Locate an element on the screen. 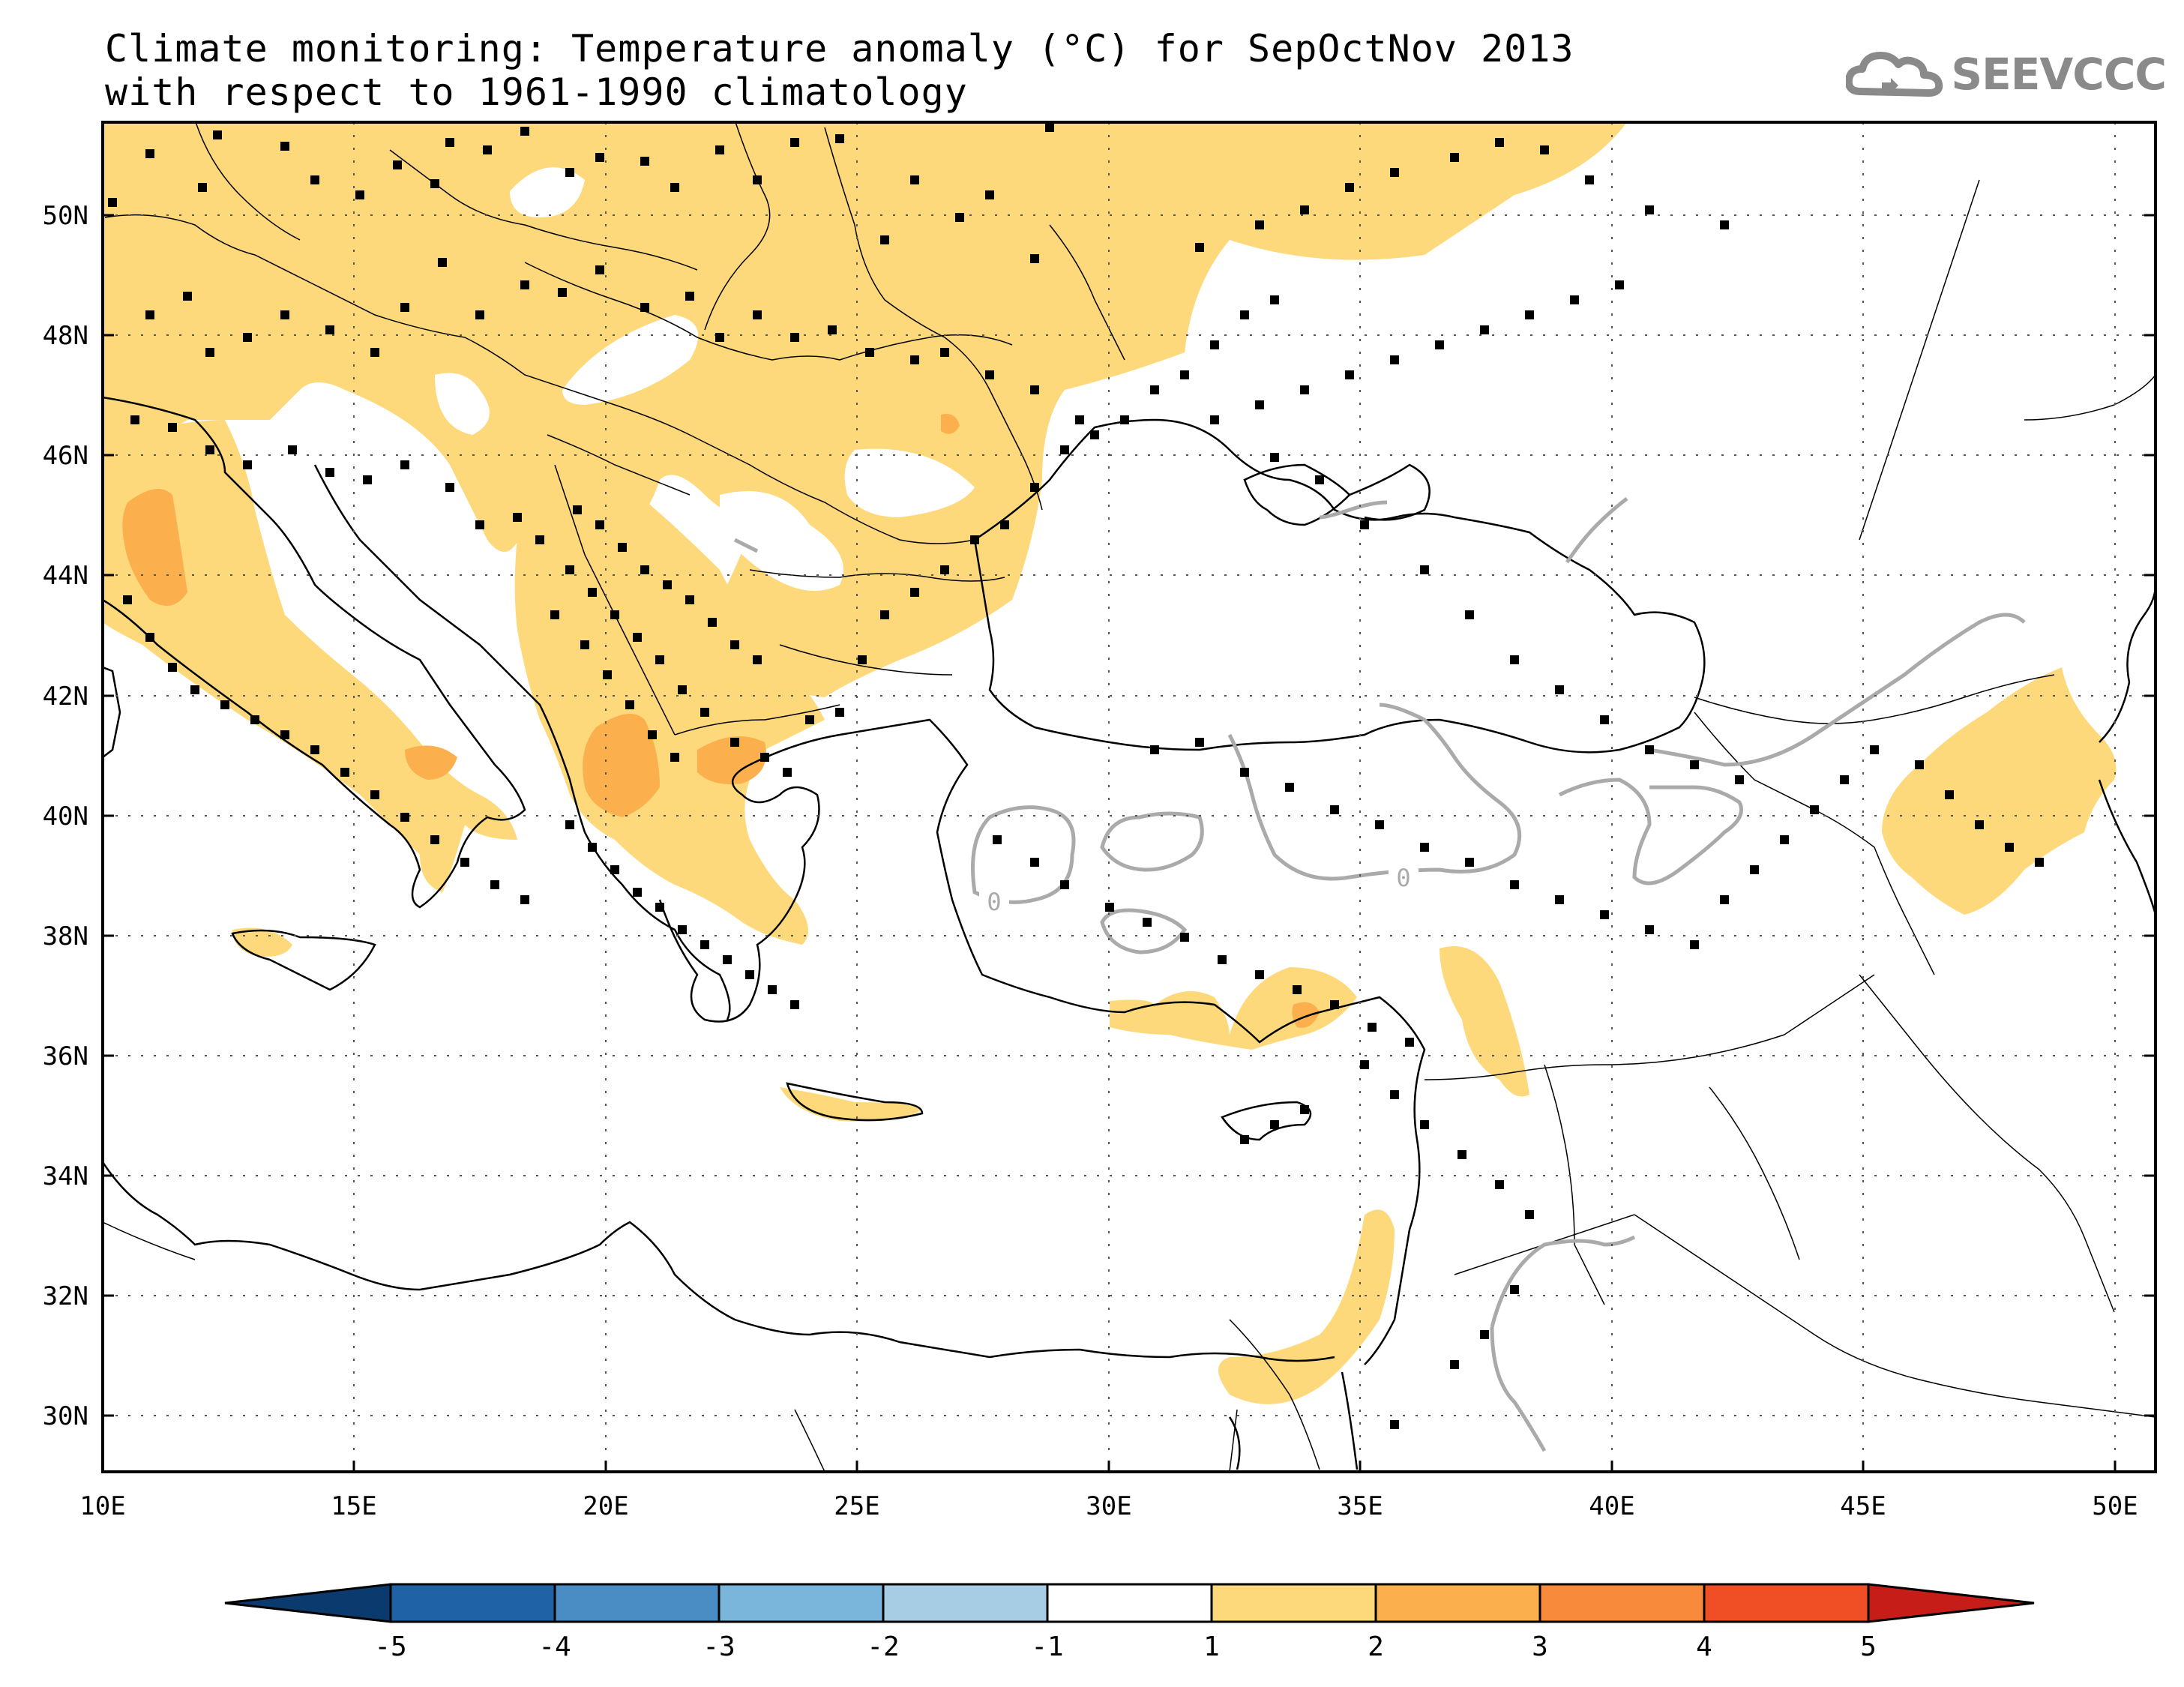  lon-label-10e: 10E is located at coordinates (102, 1506).